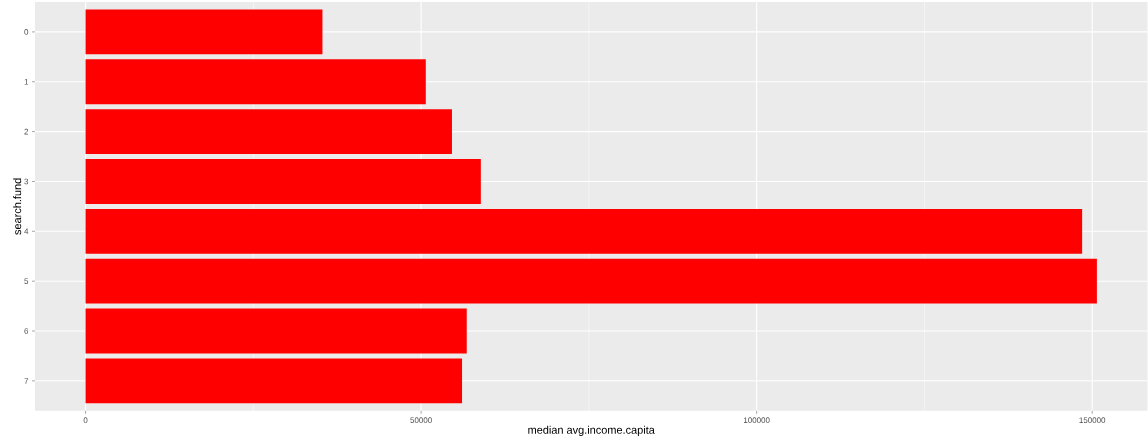 This screenshot has height=447, width=1148. I want to click on y-axis-title: search.fund, so click(17, 206).